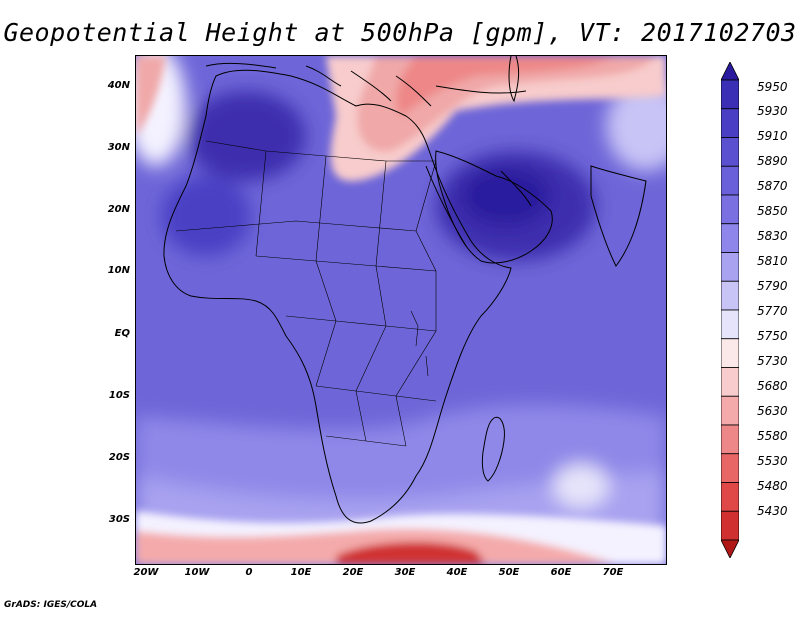 Image resolution: width=800 pixels, height=618 pixels. I want to click on high-w-sahara, so click(206, 216).